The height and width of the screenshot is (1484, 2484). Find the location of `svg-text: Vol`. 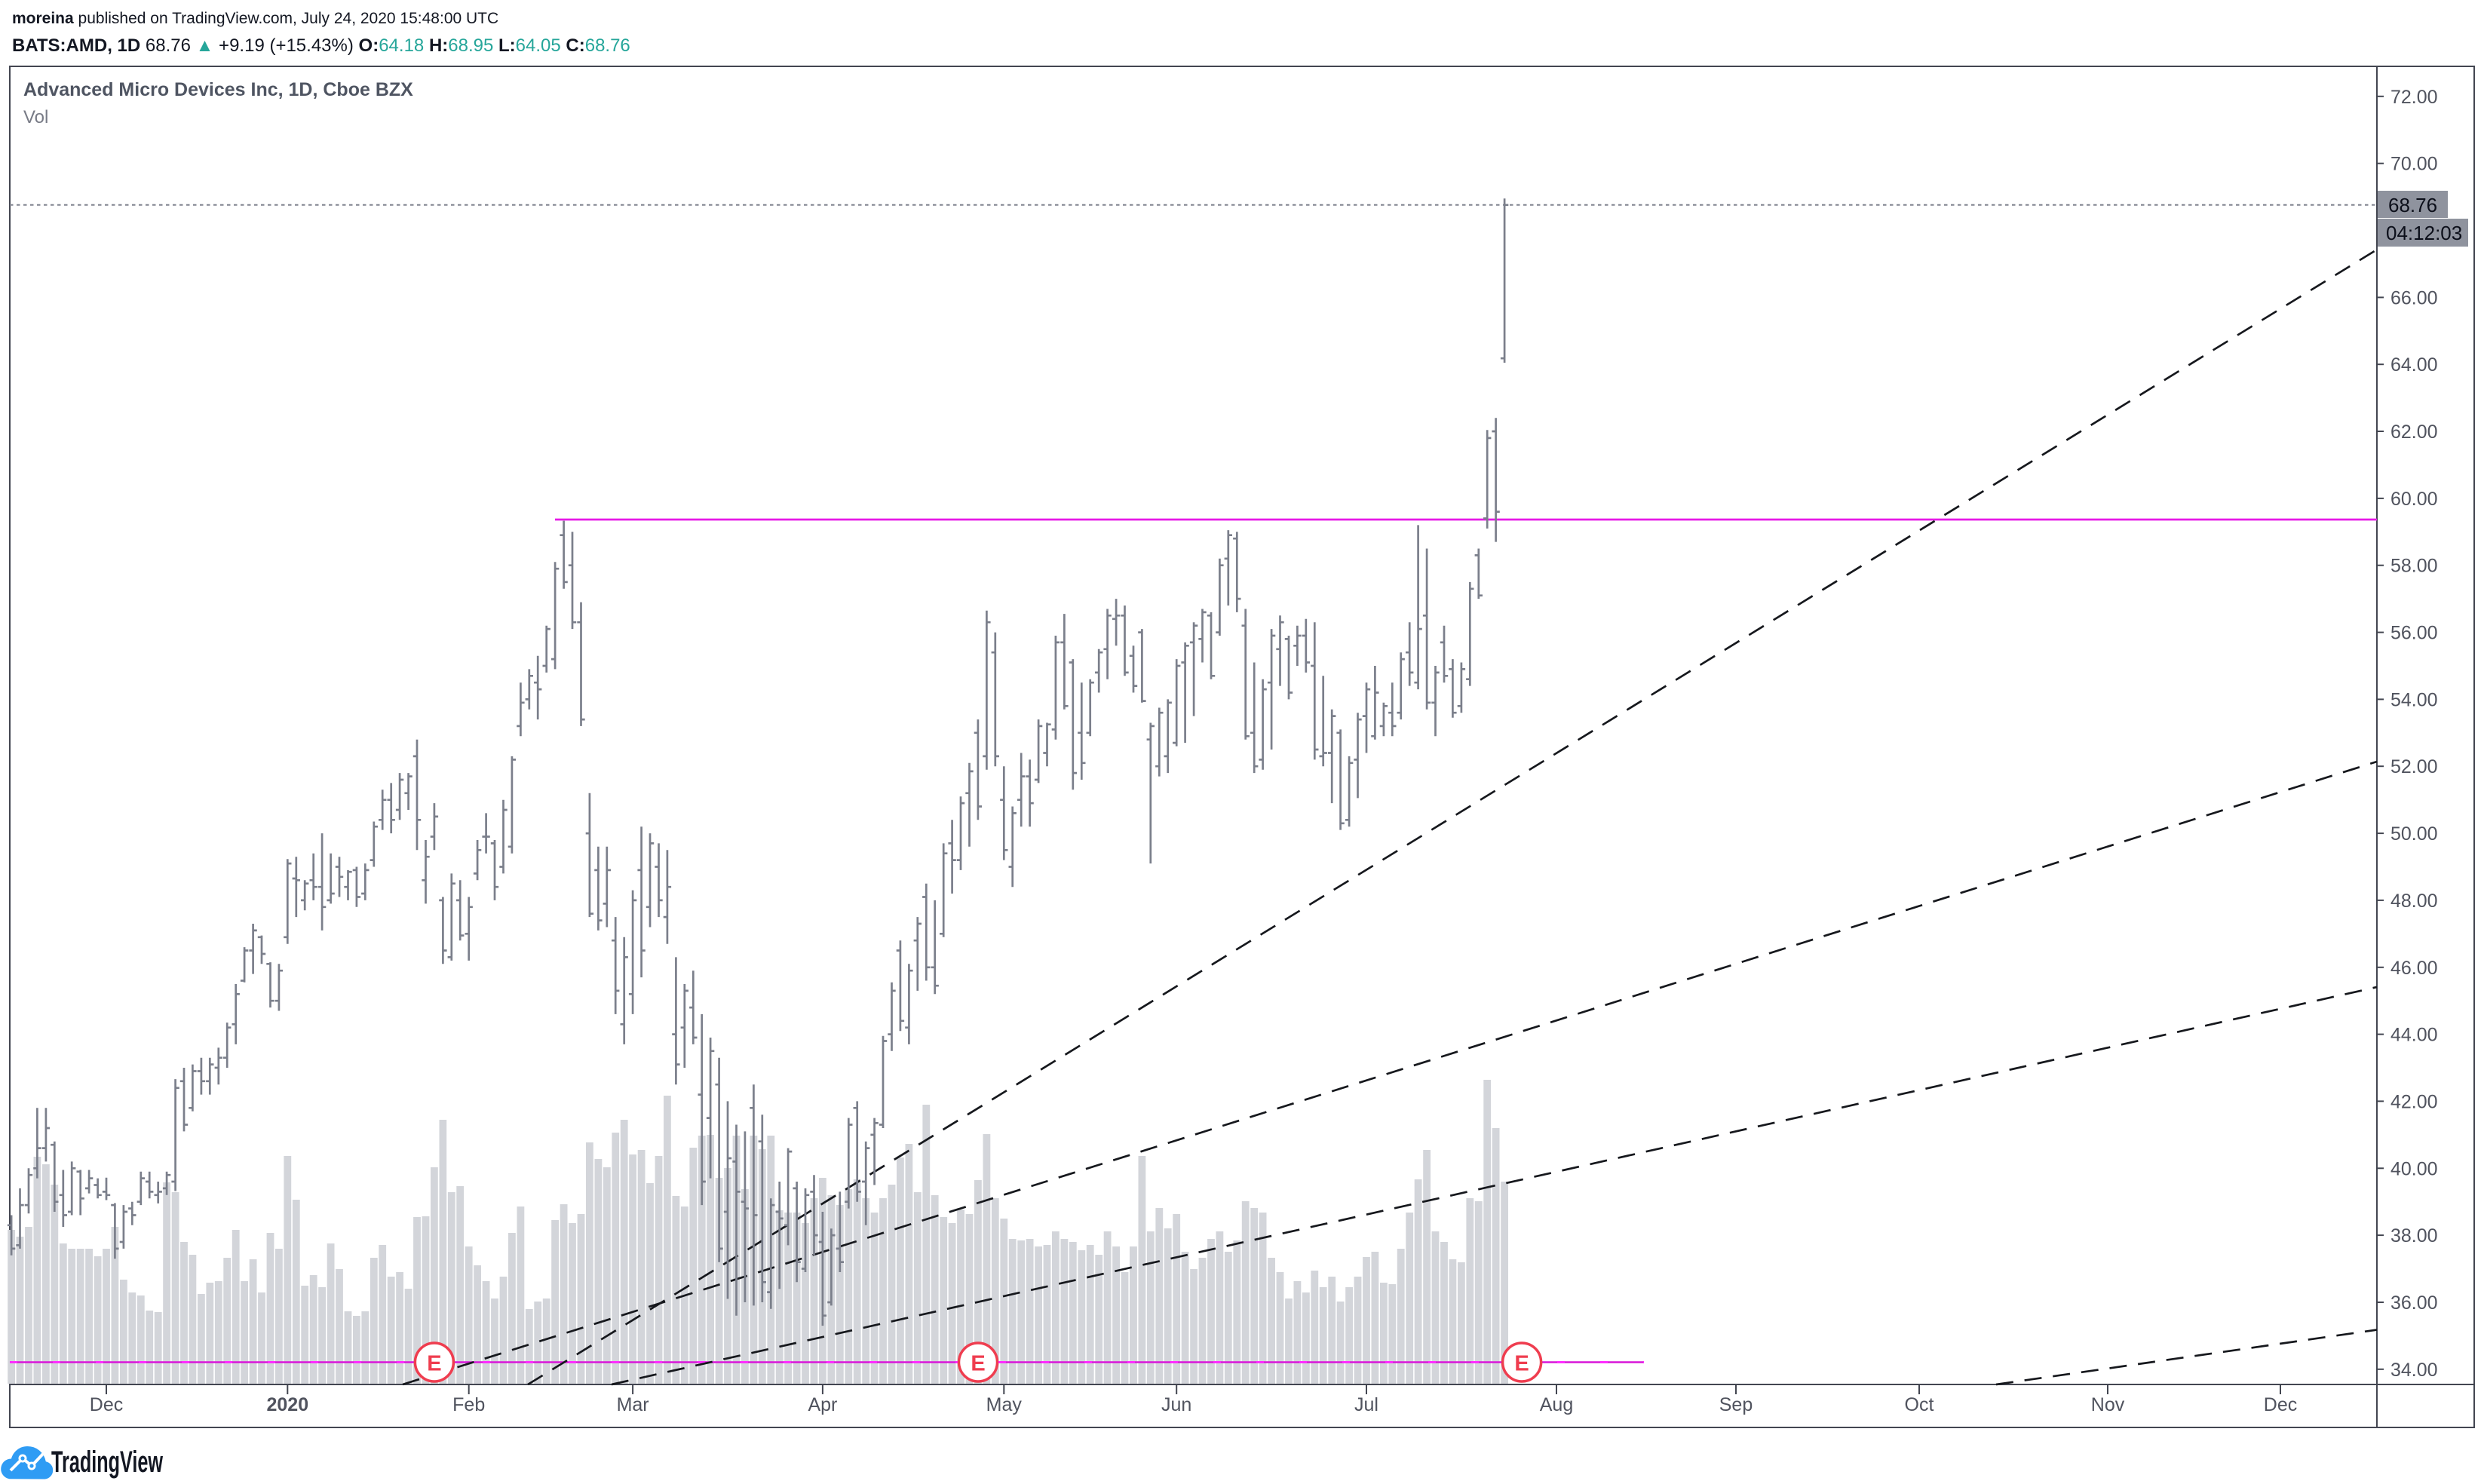

svg-text: Vol is located at coordinates (35, 117).